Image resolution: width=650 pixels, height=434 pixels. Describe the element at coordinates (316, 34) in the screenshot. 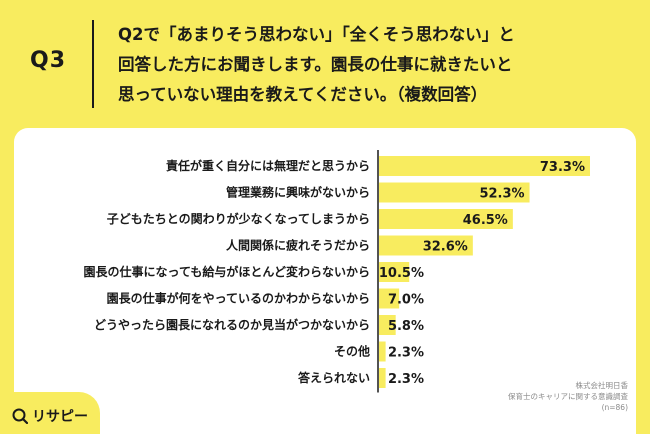

I see `question-line-1: Q2で「あまりそう思わない」「全くそう思わない」と` at that location.